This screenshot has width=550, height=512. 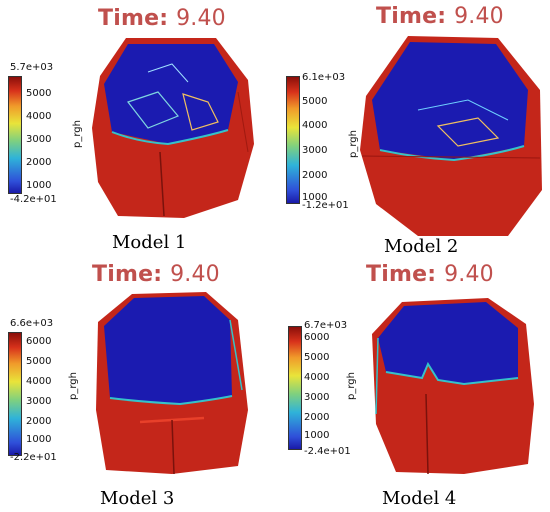 I want to click on colorbar-min-label: -2.4e+01, so click(x=327, y=451).